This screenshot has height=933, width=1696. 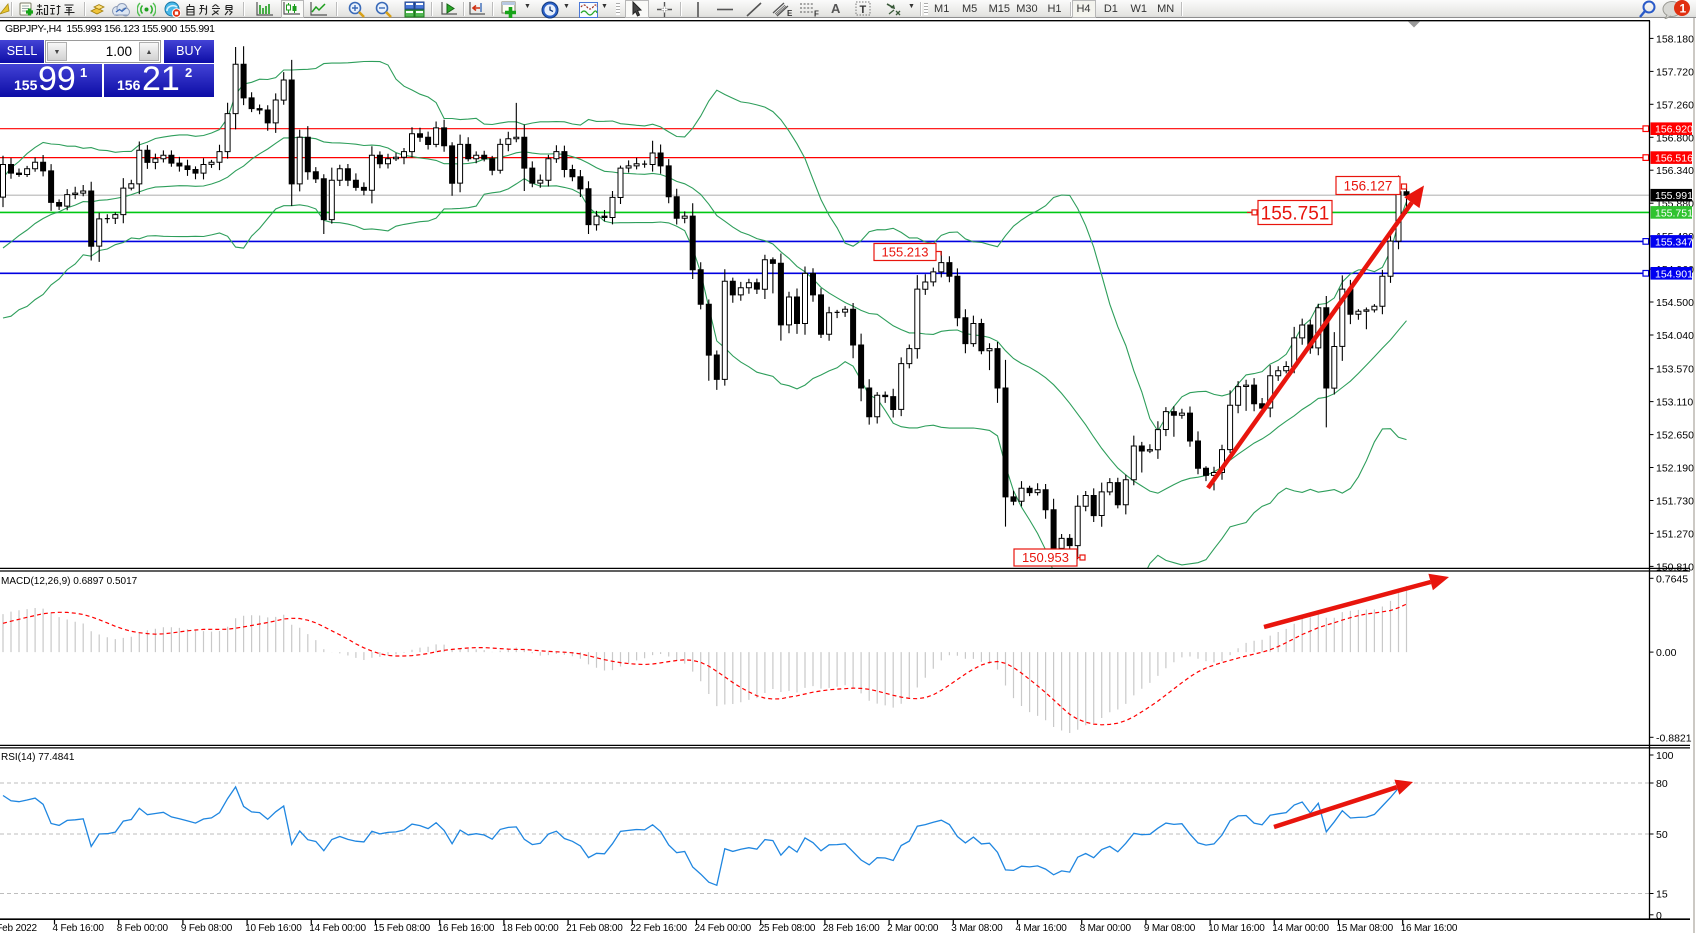 What do you see at coordinates (38, 757) in the screenshot?
I see `svg-text: RSI(14) 77.4841` at bounding box center [38, 757].